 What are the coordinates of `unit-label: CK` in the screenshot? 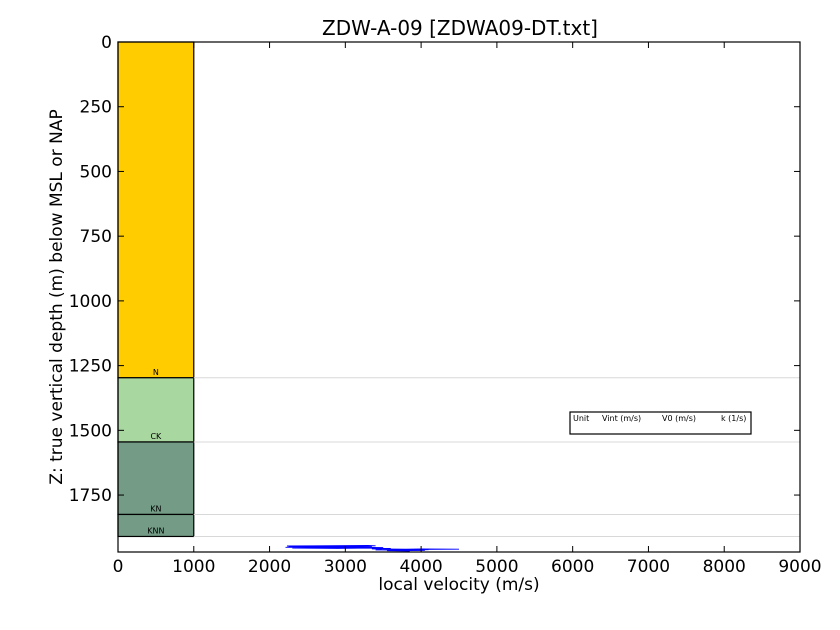 It's located at (156, 436).